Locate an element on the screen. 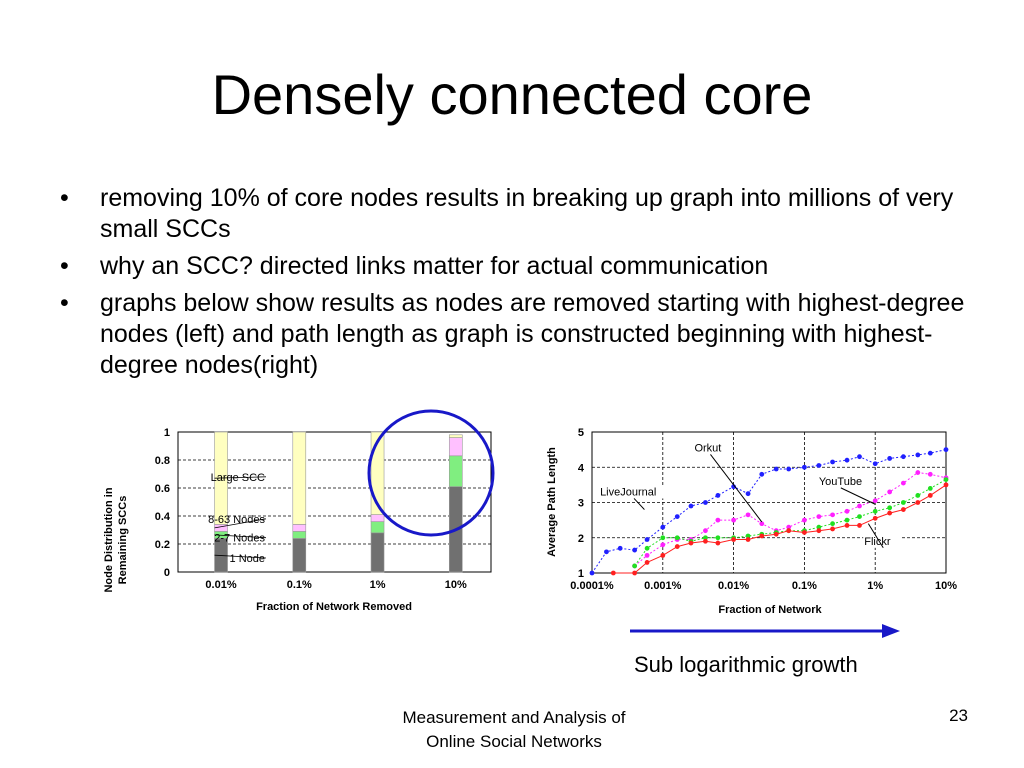  bar-y-tick-label: 0 is located at coordinates (167, 573).